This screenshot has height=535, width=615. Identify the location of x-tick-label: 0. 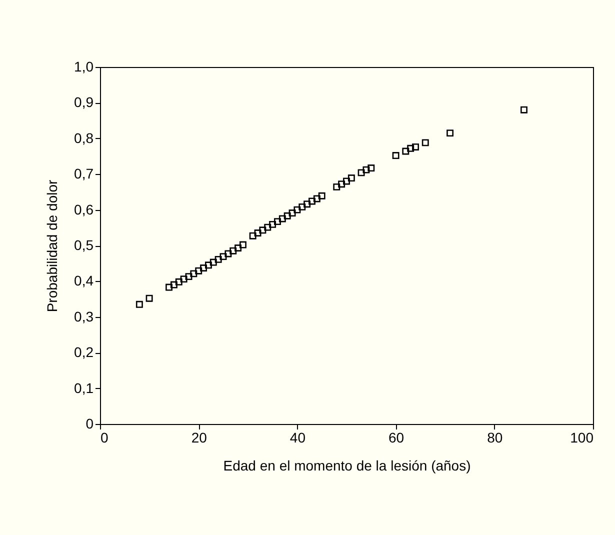
(104, 438).